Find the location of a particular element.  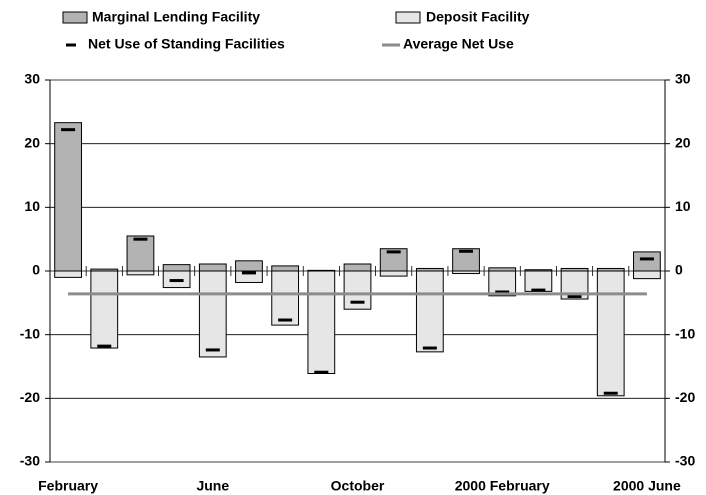

y2-tick-label: -10 is located at coordinates (685, 333).